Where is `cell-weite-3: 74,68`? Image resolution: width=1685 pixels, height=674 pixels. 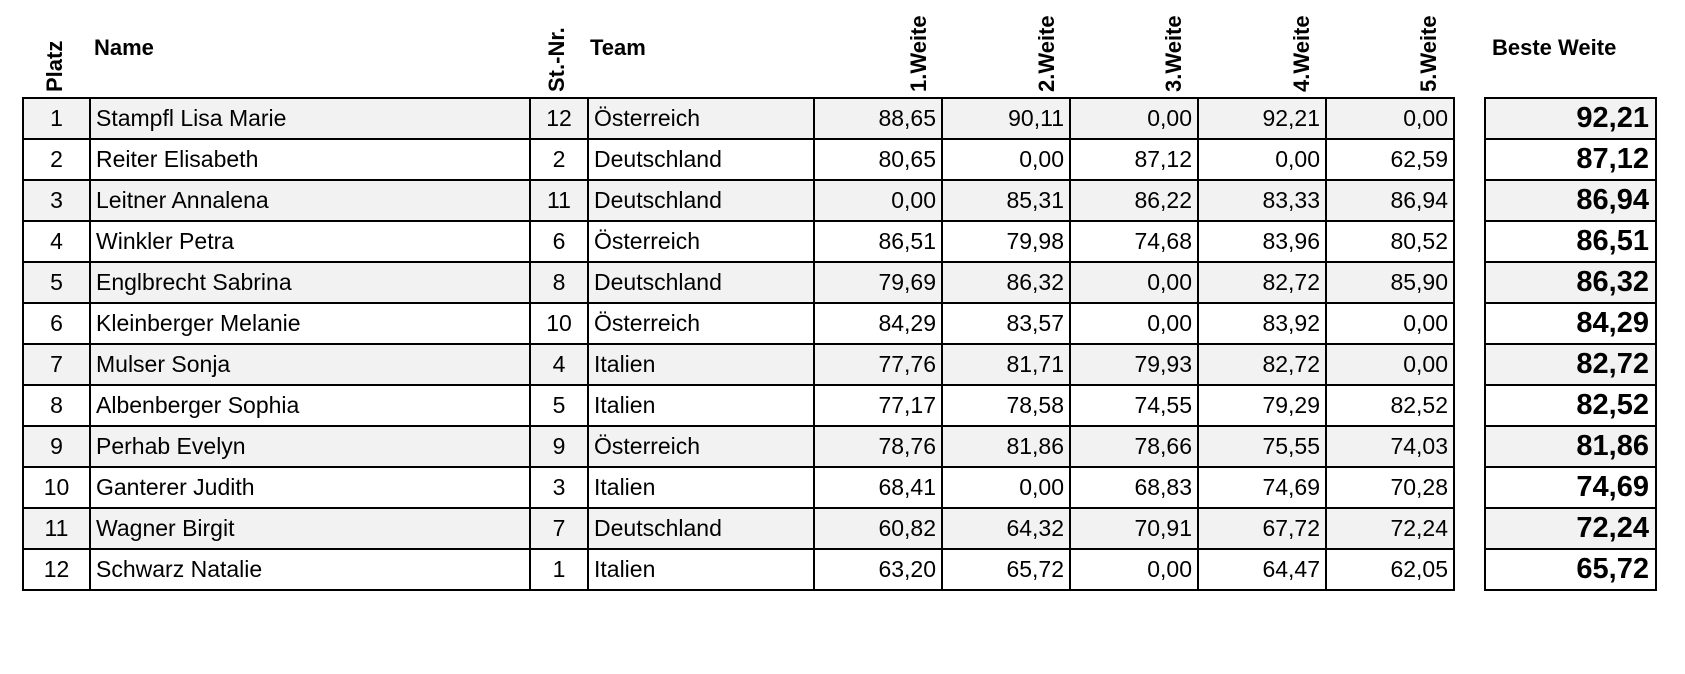 cell-weite-3: 74,68 is located at coordinates (1134, 241).